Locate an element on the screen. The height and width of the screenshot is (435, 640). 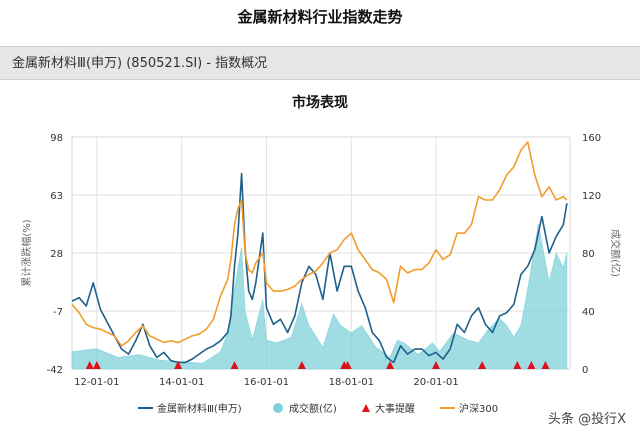
y-left-tick-label: -42 is located at coordinates (55, 370).